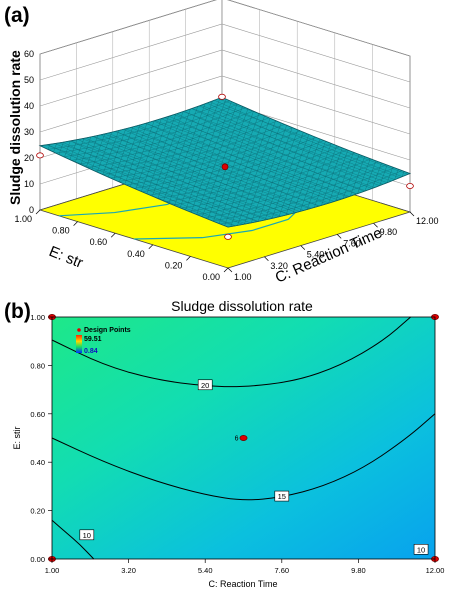  What do you see at coordinates (358, 570) in the screenshot?
I see `contour-x-tick-label: 9.80` at bounding box center [358, 570].